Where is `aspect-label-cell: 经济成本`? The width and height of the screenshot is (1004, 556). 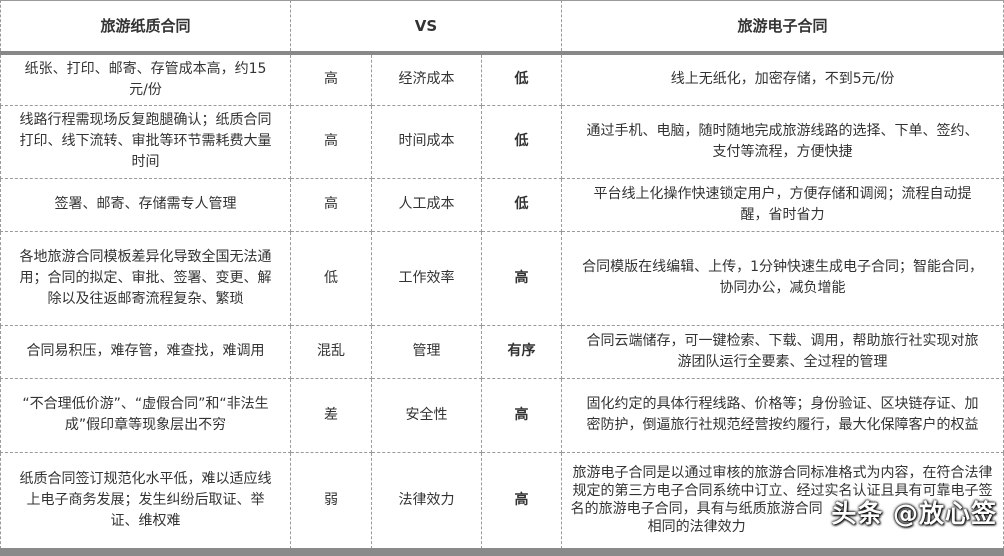
aspect-label-cell: 经济成本 is located at coordinates (426, 79).